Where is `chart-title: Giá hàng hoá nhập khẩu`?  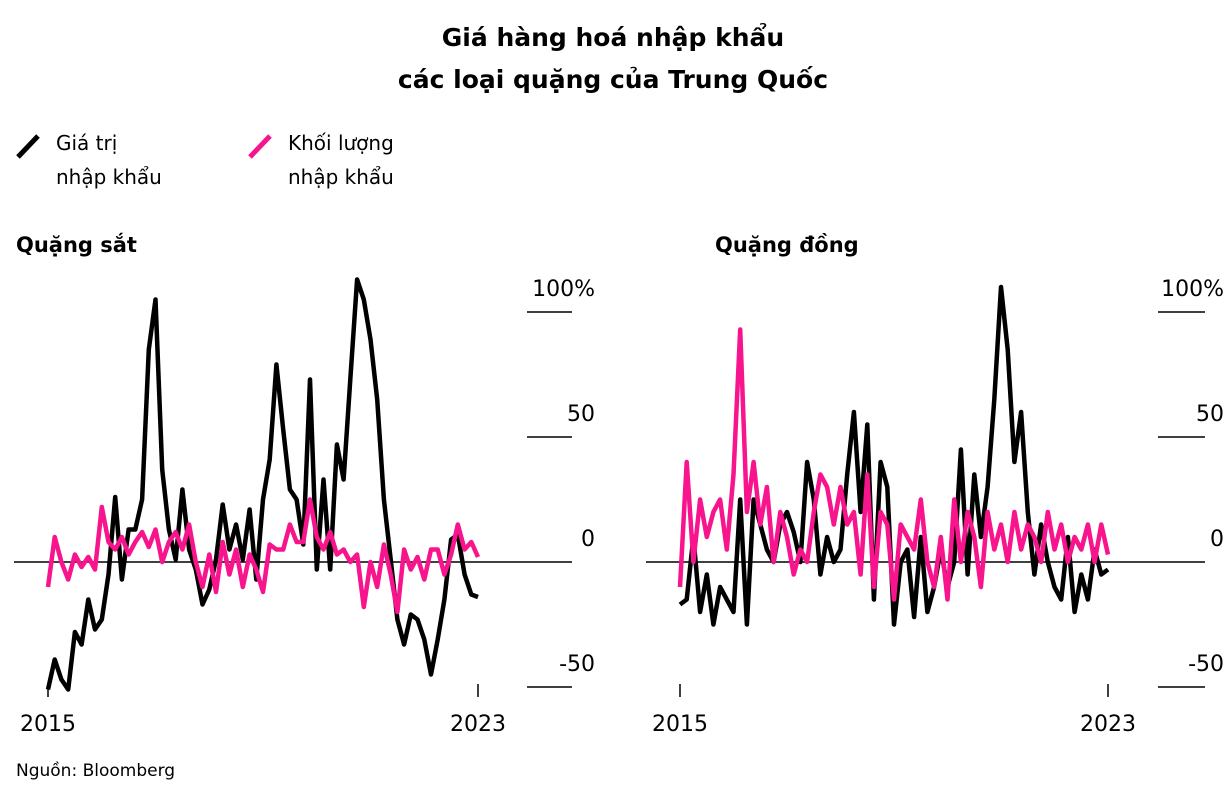 chart-title: Giá hàng hoá nhập khẩu is located at coordinates (613, 37).